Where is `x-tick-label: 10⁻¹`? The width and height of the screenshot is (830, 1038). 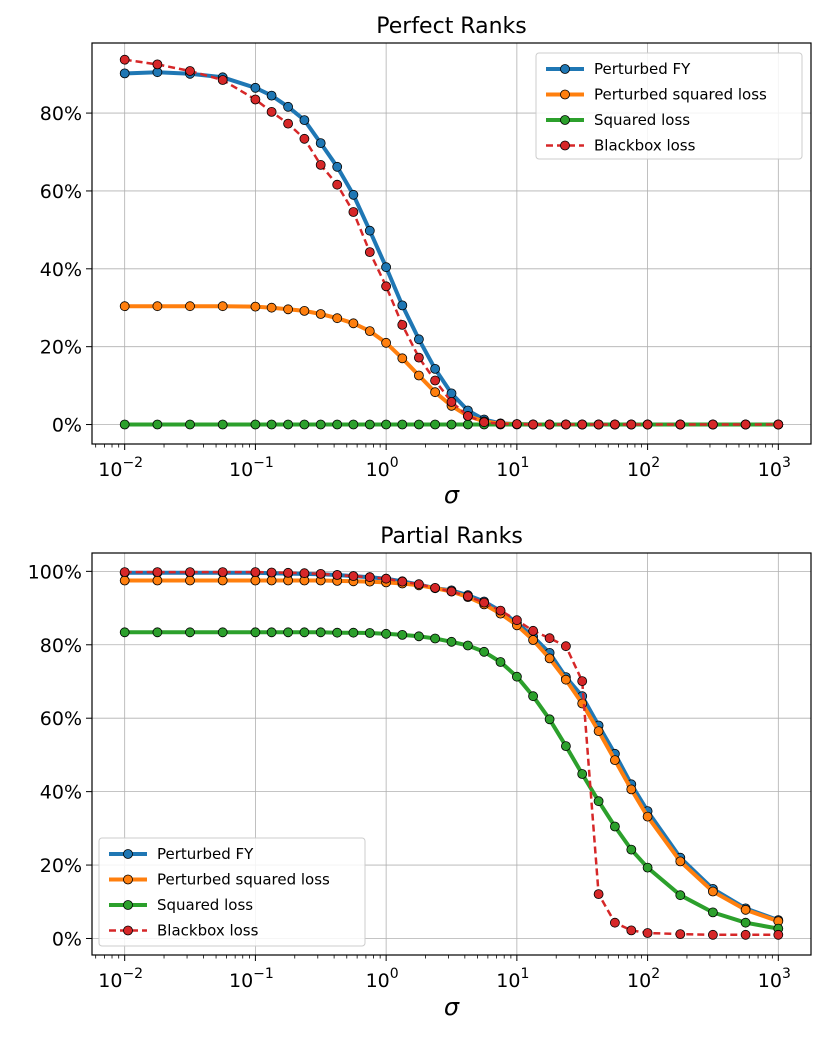 x-tick-label: 10⁻¹ is located at coordinates (251, 979).